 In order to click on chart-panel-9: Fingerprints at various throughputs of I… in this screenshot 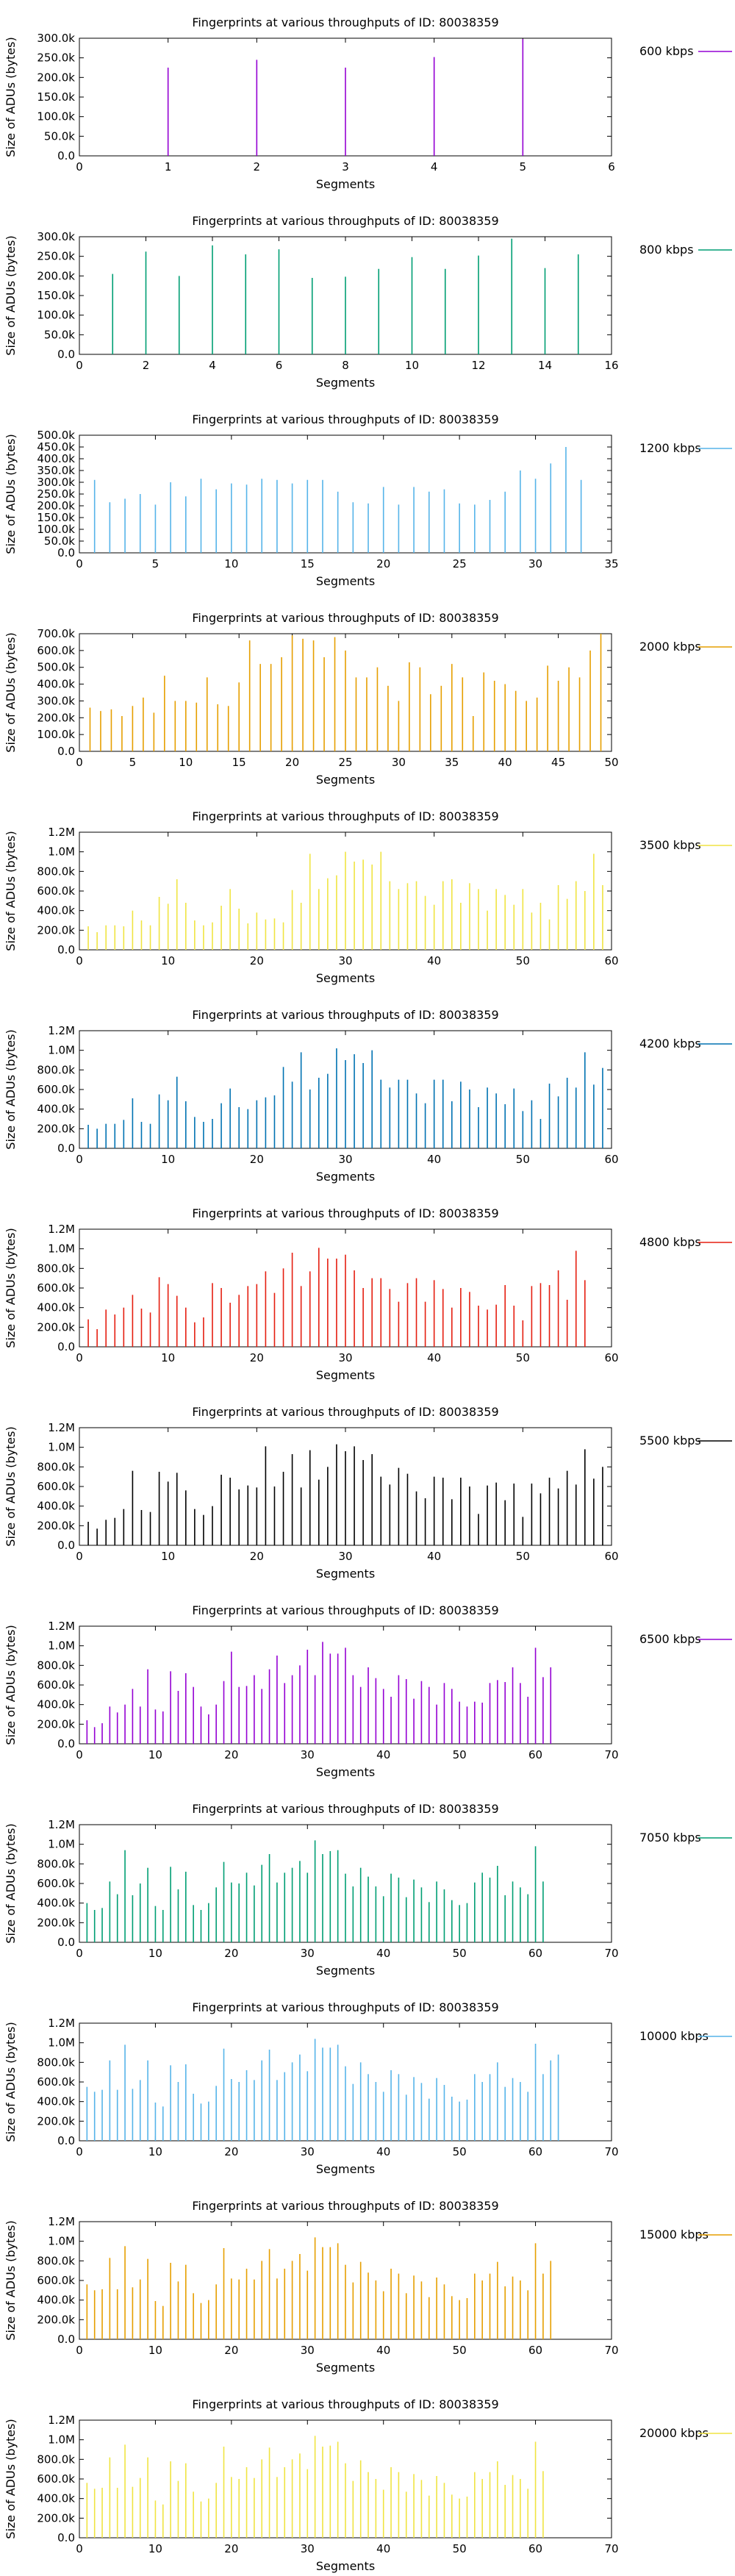, I will do `click(368, 1691)`.